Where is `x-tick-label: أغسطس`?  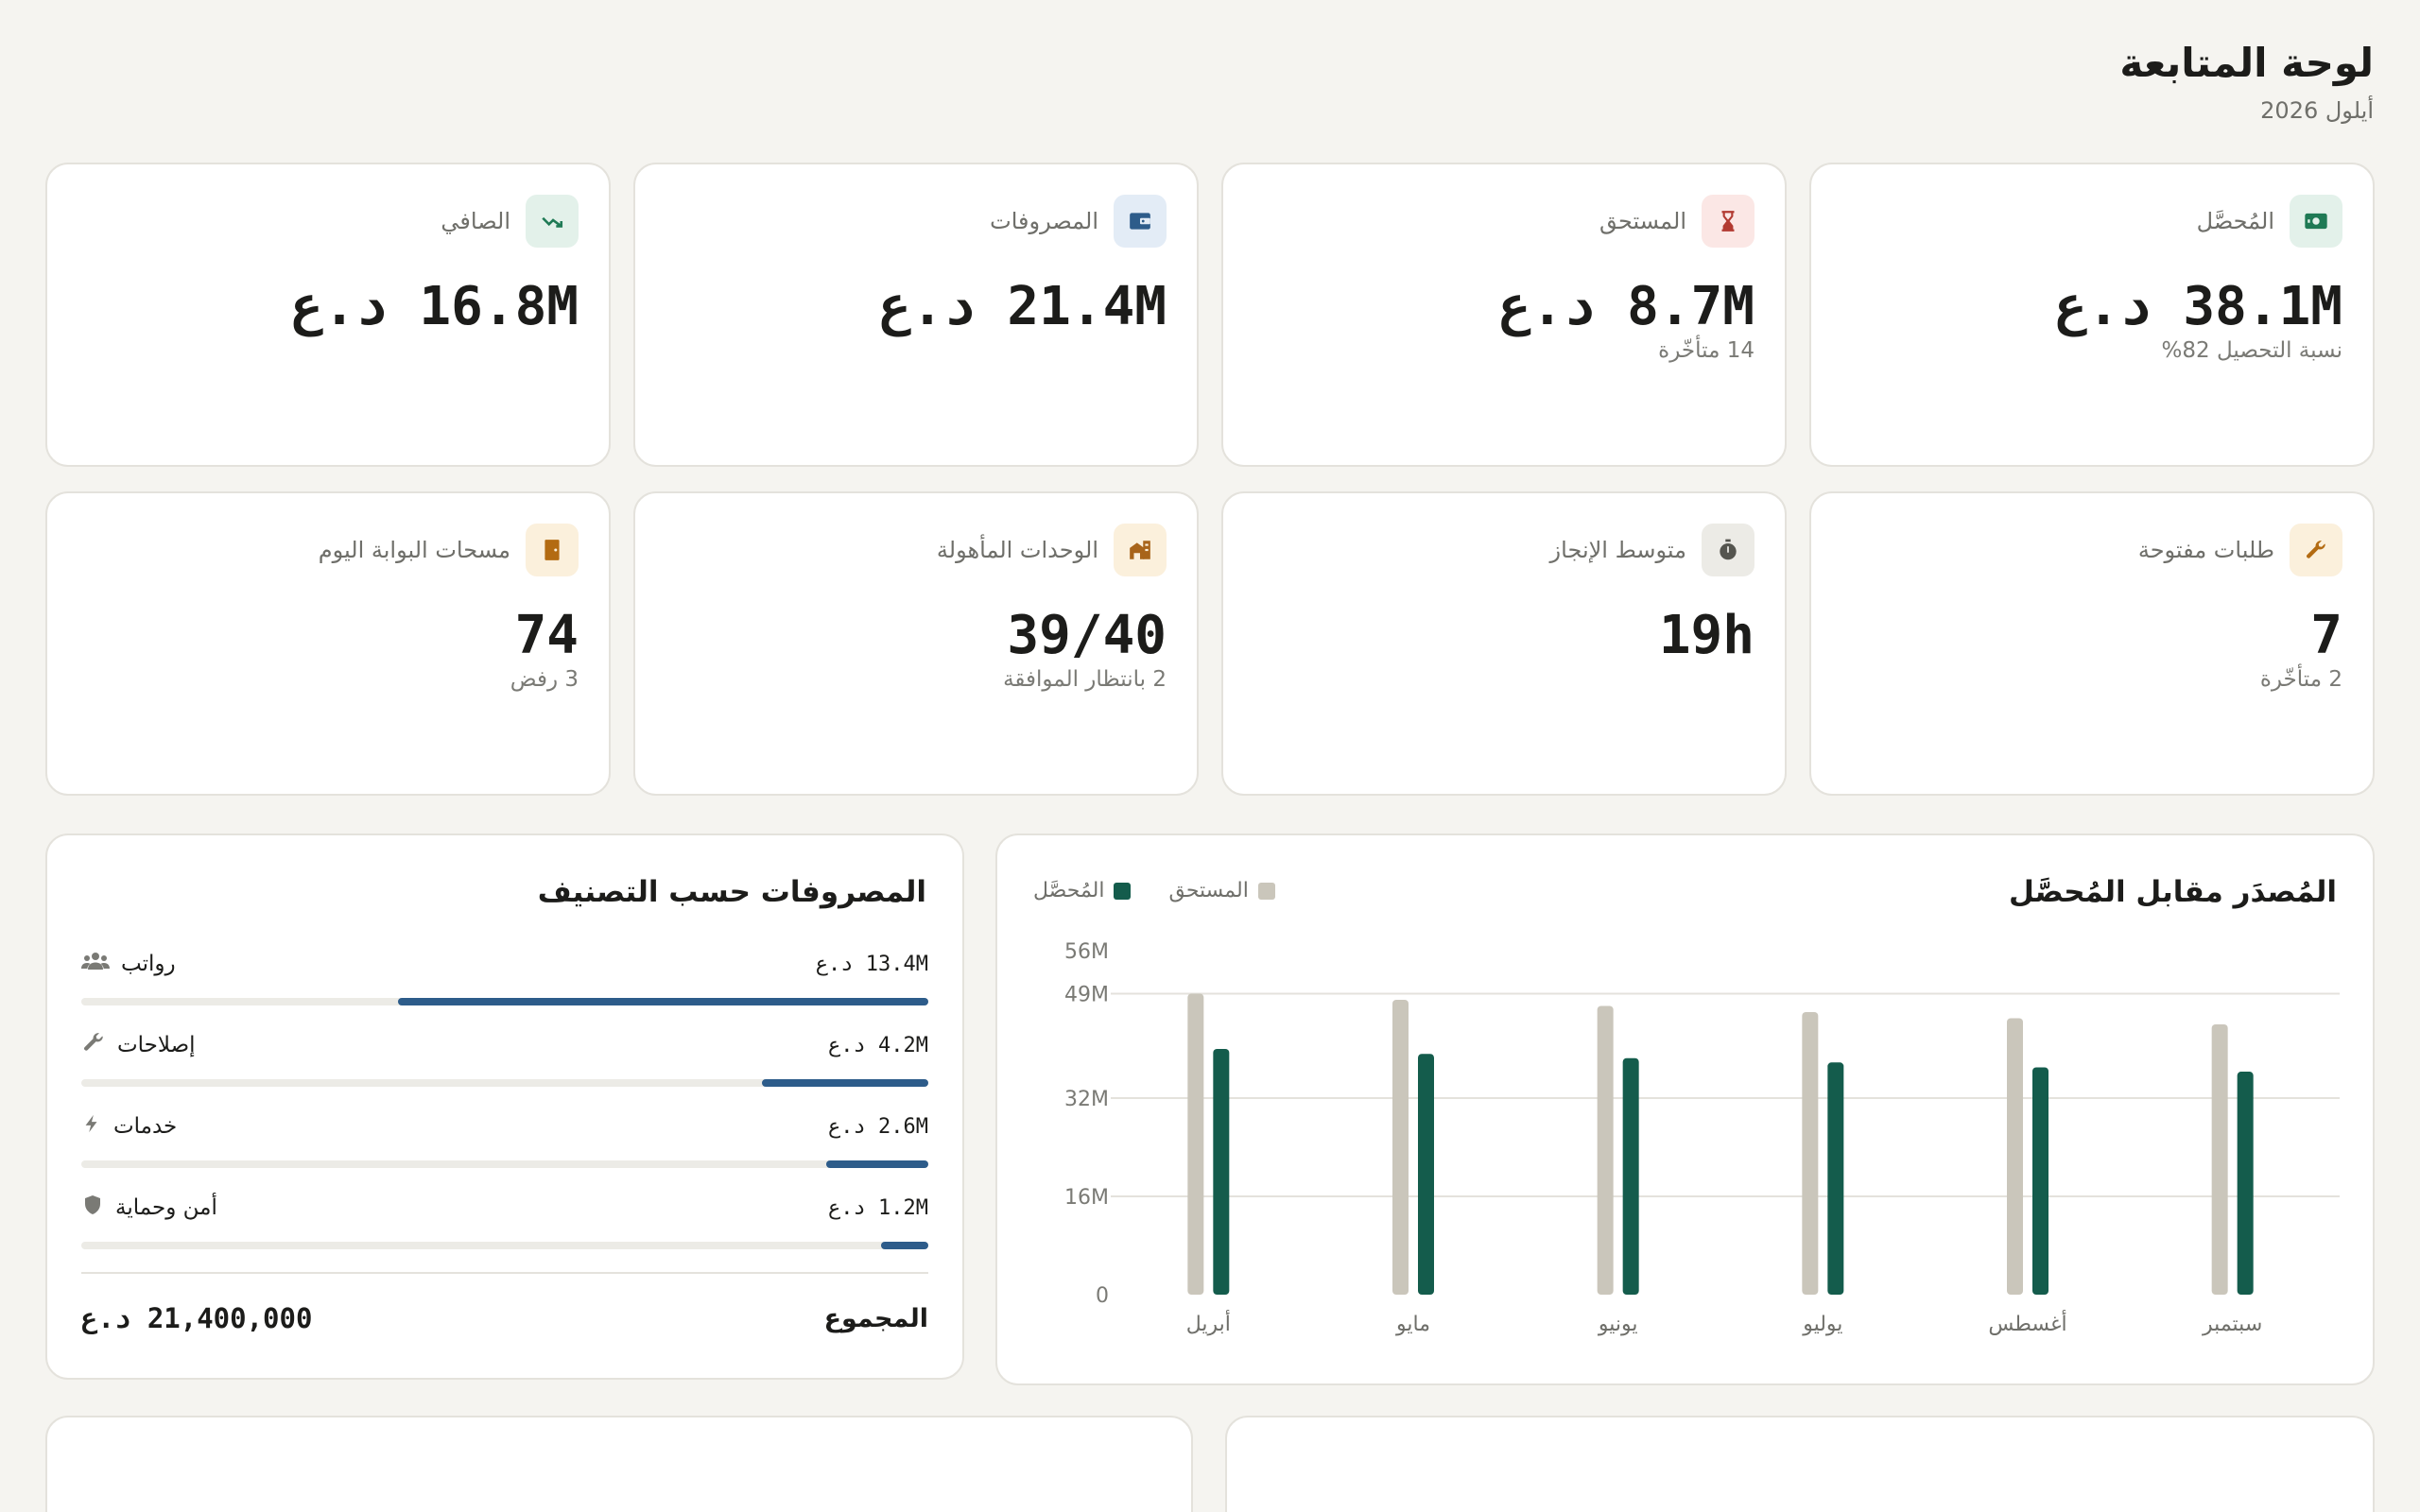 x-tick-label: أغسطس is located at coordinates (2027, 1323).